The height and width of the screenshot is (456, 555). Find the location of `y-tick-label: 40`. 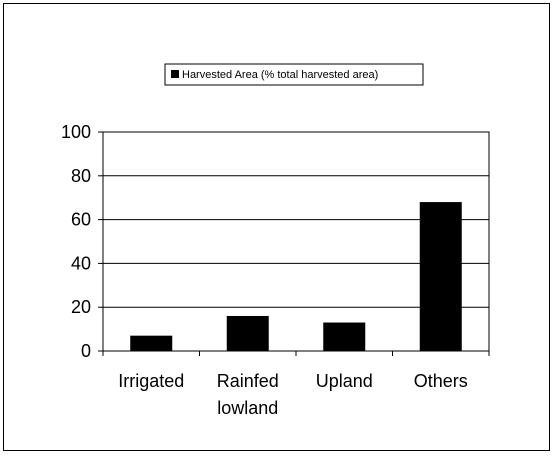

y-tick-label: 40 is located at coordinates (81, 263).